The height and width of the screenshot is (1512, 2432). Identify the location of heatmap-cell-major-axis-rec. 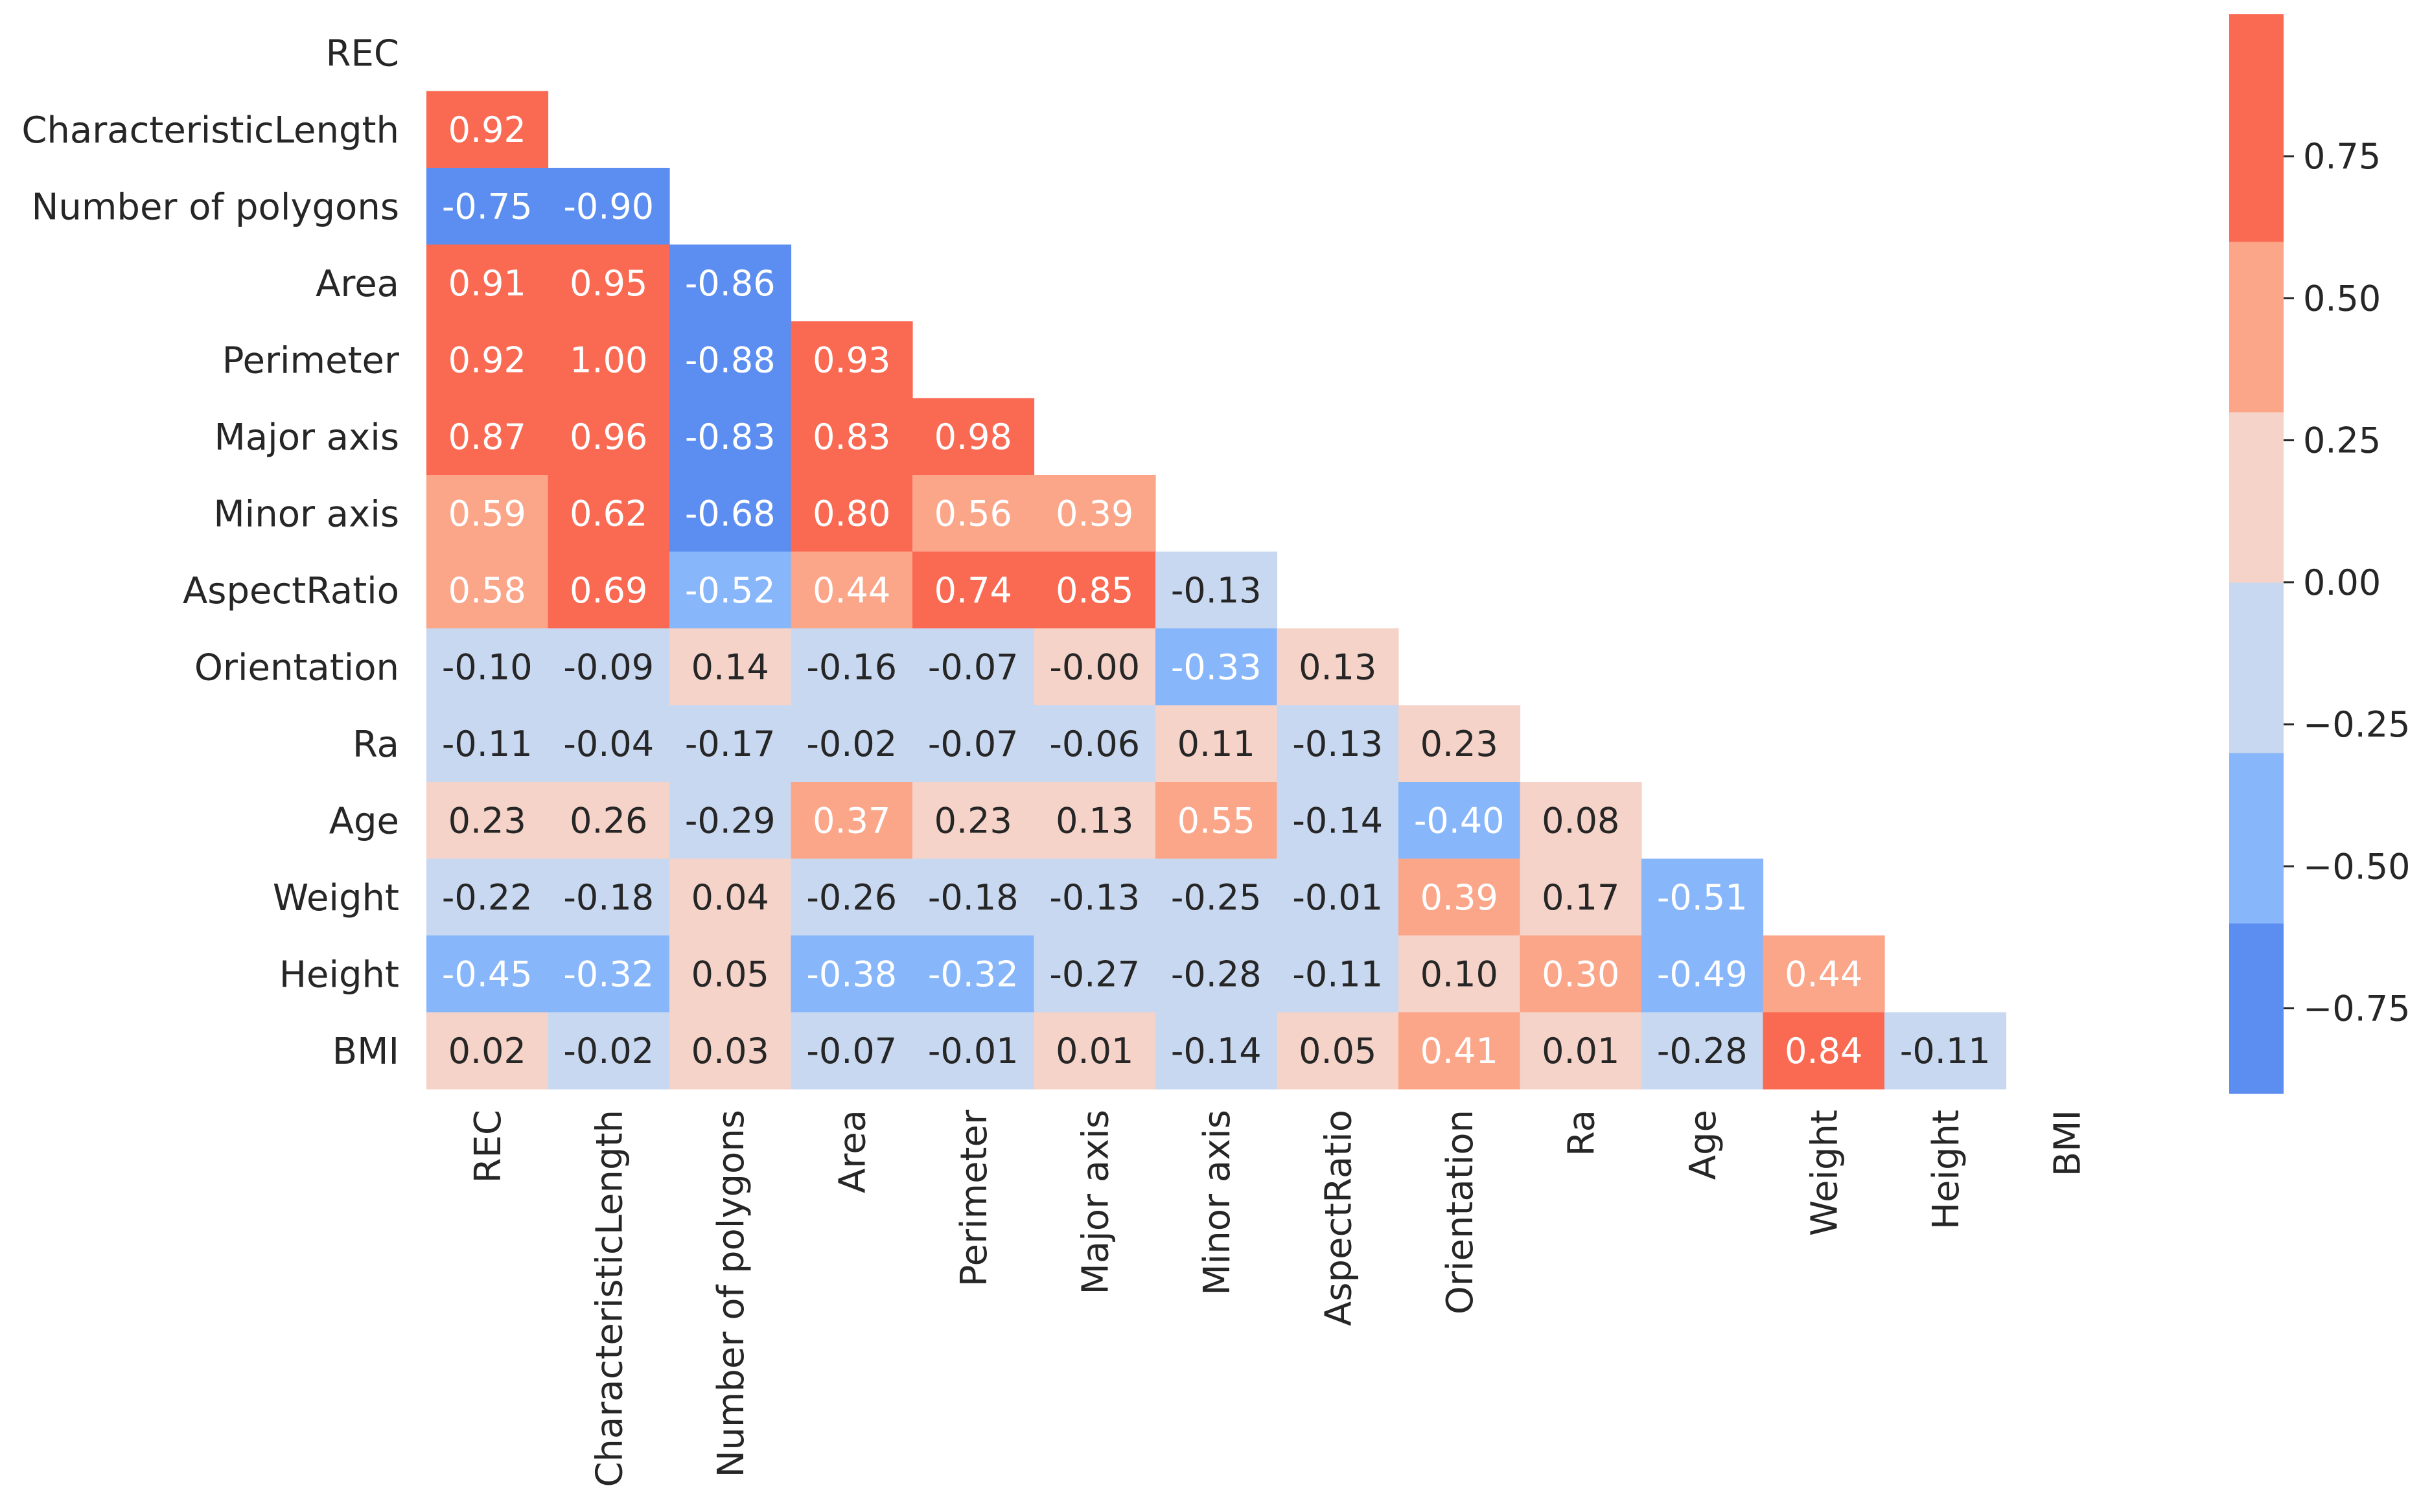
(487, 436).